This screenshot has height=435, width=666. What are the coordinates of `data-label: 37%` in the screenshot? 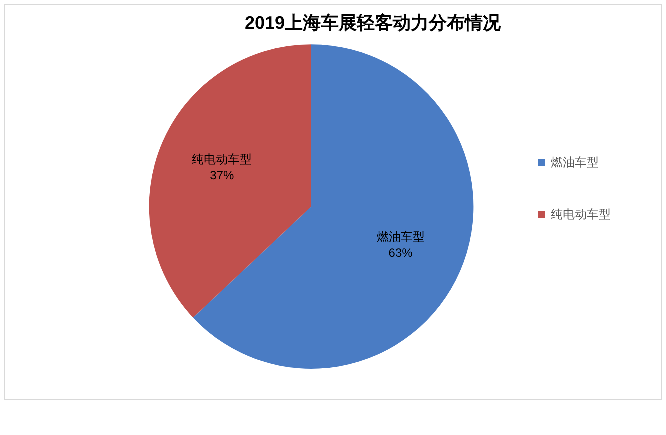 It's located at (222, 175).